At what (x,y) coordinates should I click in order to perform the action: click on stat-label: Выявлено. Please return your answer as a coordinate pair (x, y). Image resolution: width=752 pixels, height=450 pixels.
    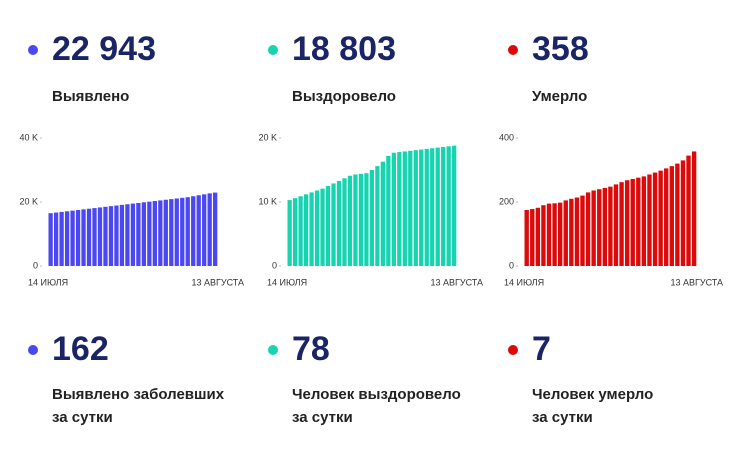
    Looking at the image, I should click on (90, 96).